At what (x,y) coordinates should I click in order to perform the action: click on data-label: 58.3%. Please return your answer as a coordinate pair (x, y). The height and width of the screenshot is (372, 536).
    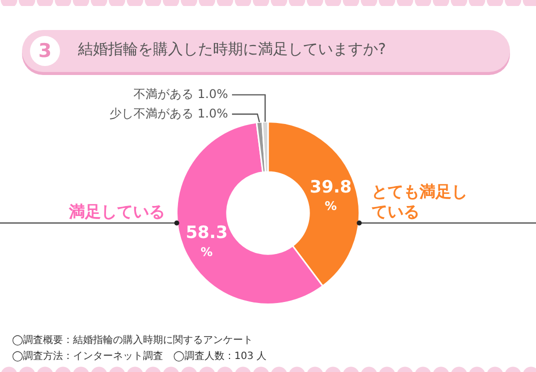
    Looking at the image, I should click on (207, 241).